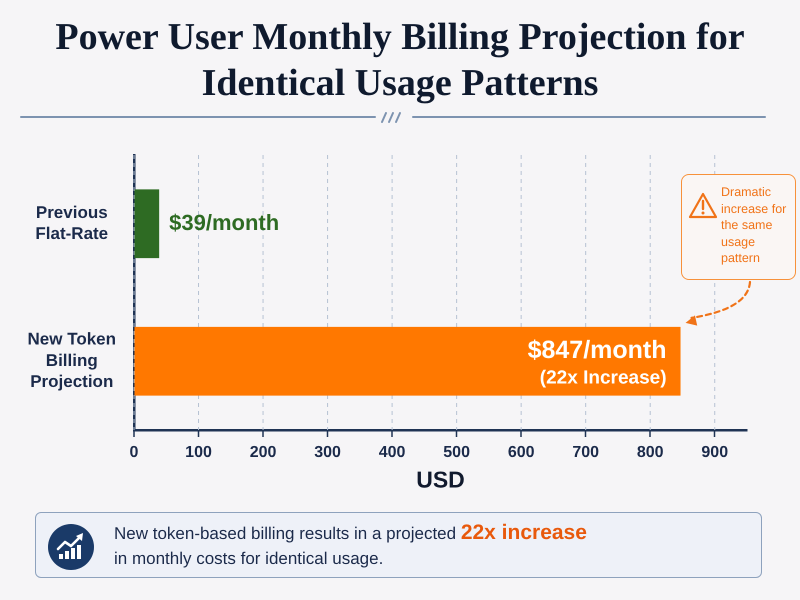  I want to click on x-tick-label: 100, so click(198, 453).